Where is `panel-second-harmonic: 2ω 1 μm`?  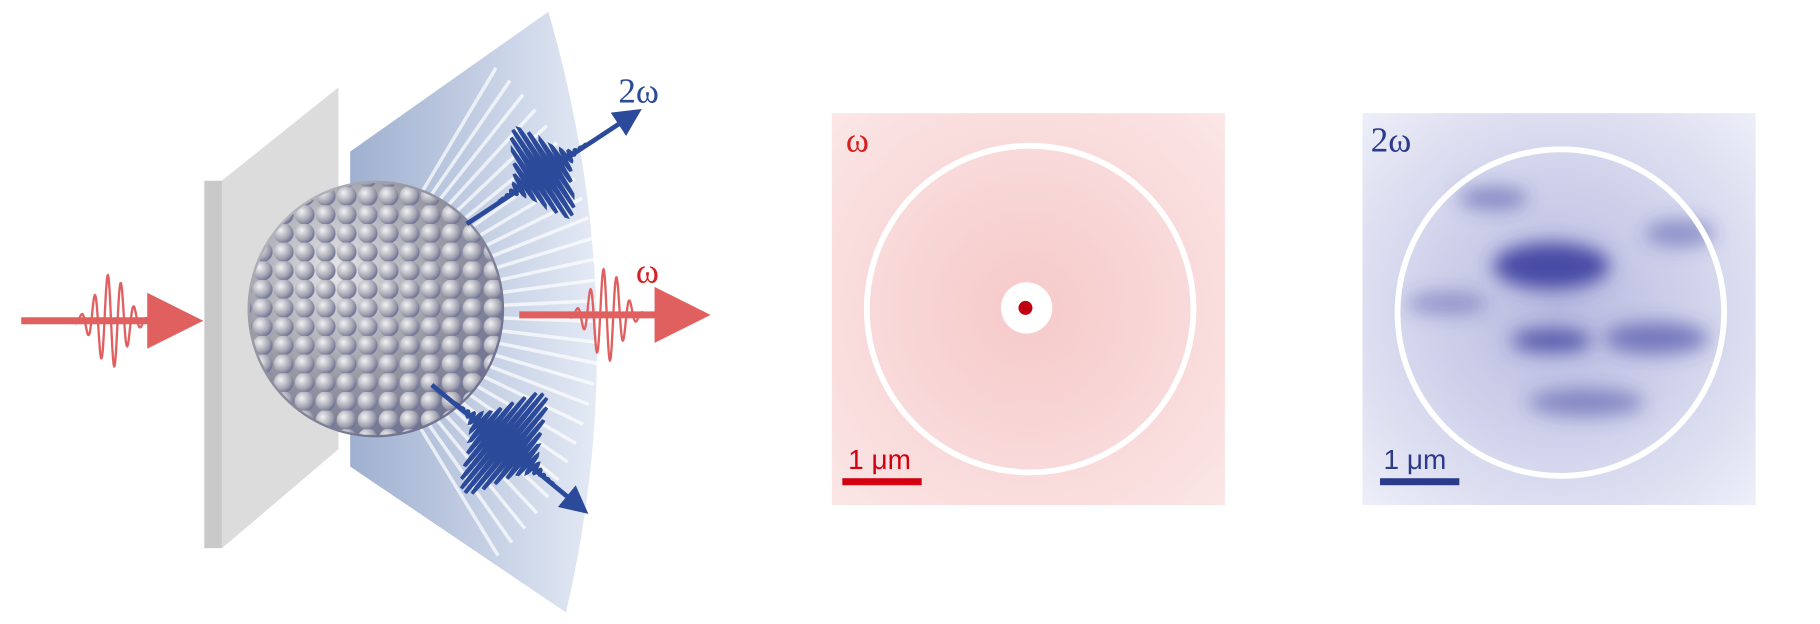 panel-second-harmonic: 2ω 1 μm is located at coordinates (1559, 309).